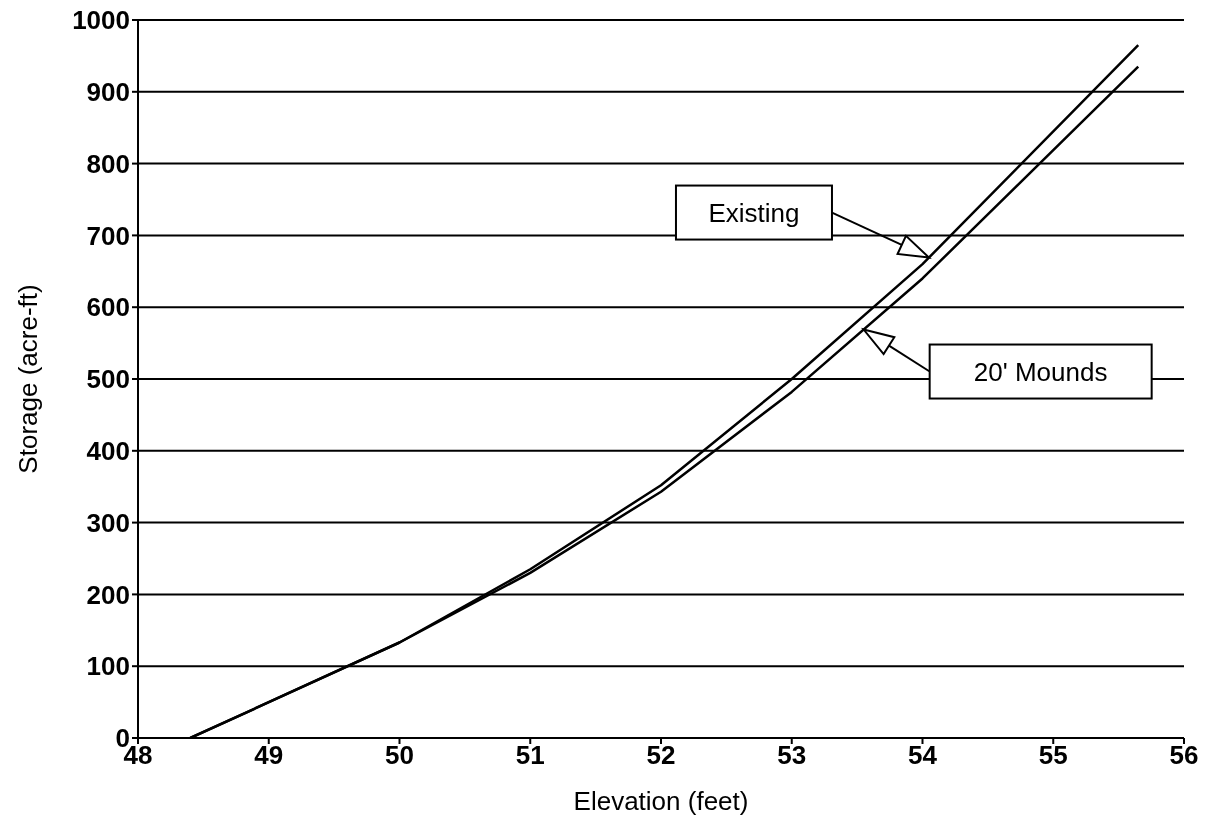 Image resolution: width=1212 pixels, height=838 pixels. Describe the element at coordinates (269, 755) in the screenshot. I see `x-tick-label: 49` at that location.